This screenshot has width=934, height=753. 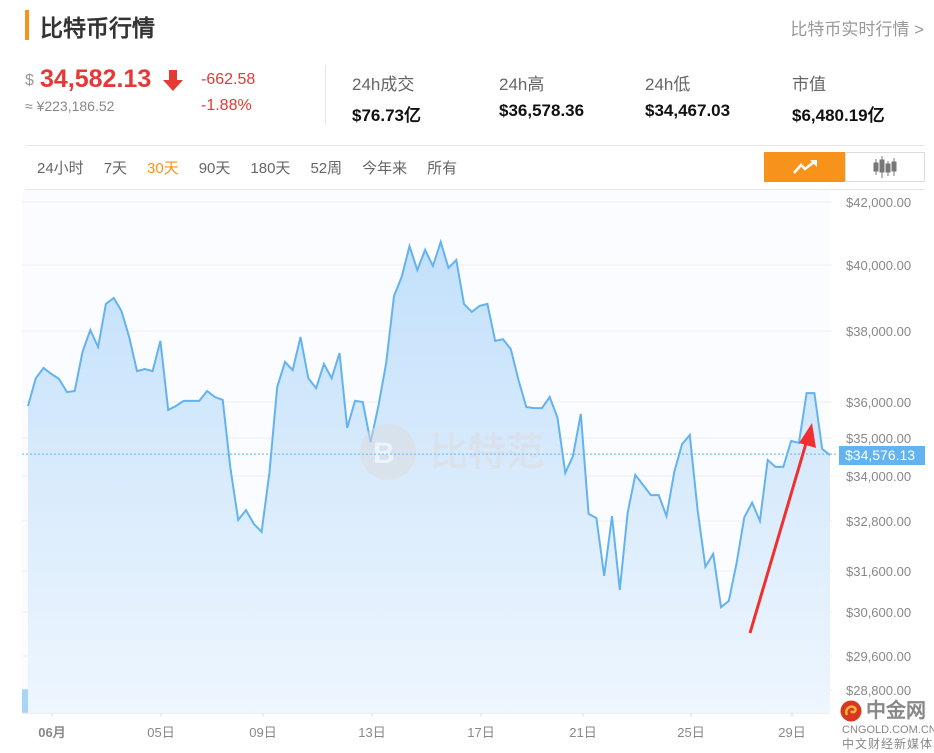 What do you see at coordinates (838, 98) in the screenshot?
I see `stat-market-cap: 市值 $6,480.19亿` at bounding box center [838, 98].